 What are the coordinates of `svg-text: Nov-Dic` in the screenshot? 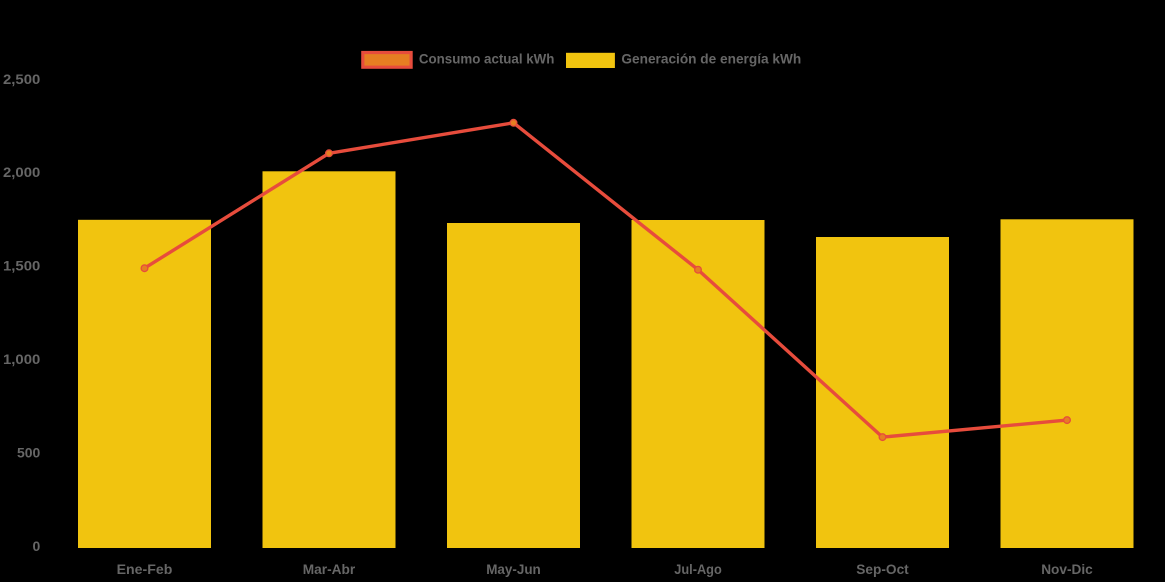 It's located at (1067, 569).